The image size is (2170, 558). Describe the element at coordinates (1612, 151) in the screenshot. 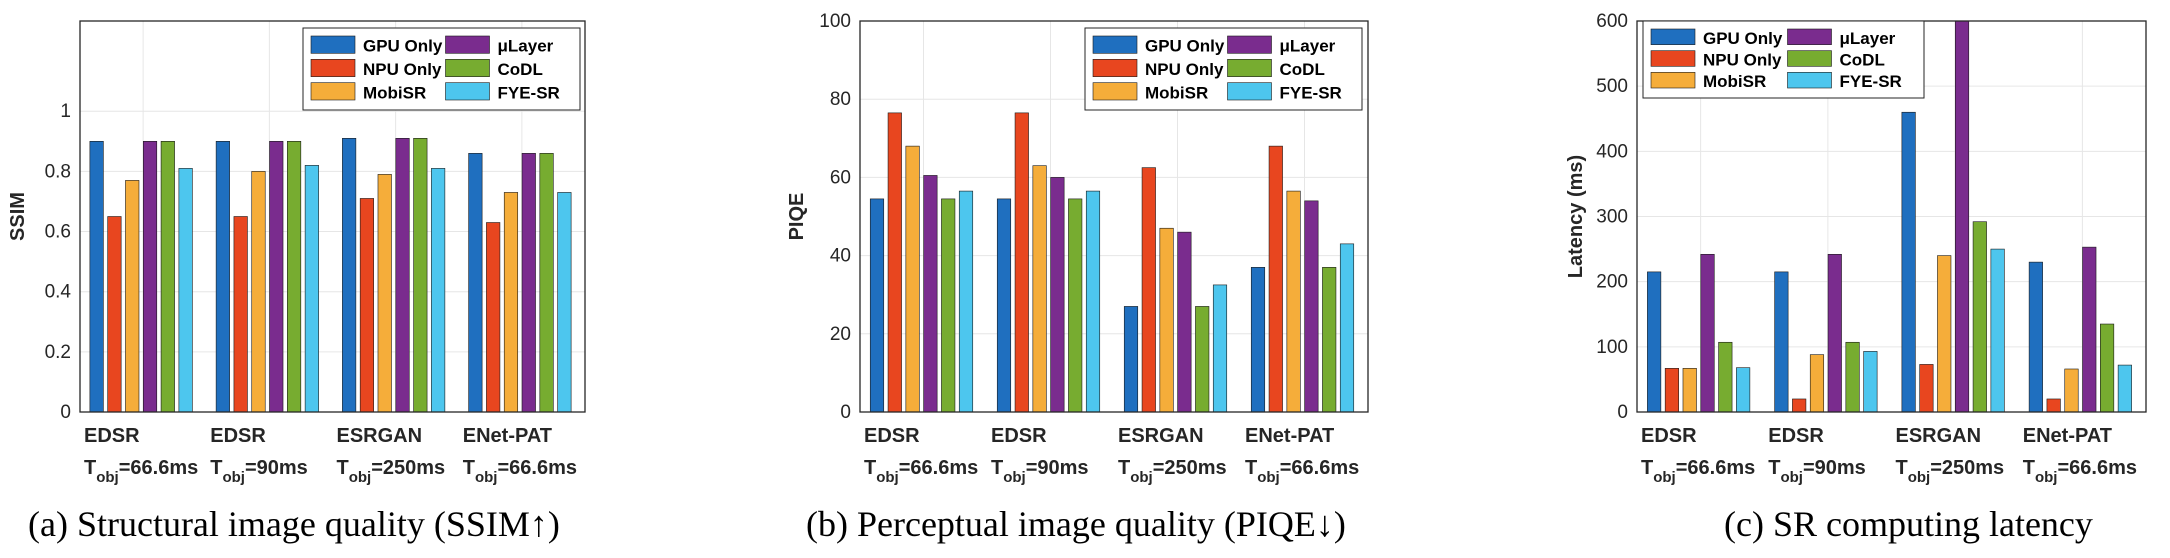

I see `y-tick-label: 400` at that location.